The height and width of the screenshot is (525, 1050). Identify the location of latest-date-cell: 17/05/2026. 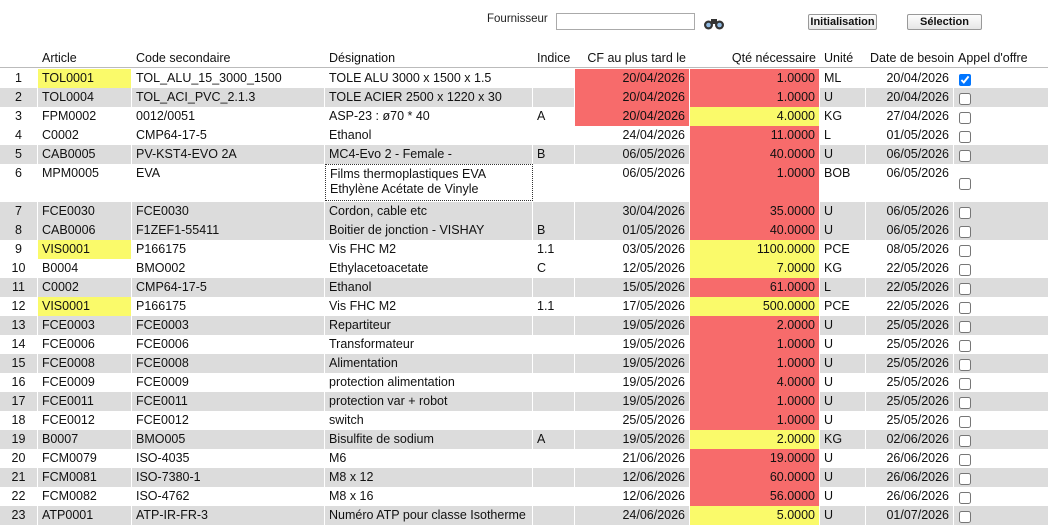
(632, 306).